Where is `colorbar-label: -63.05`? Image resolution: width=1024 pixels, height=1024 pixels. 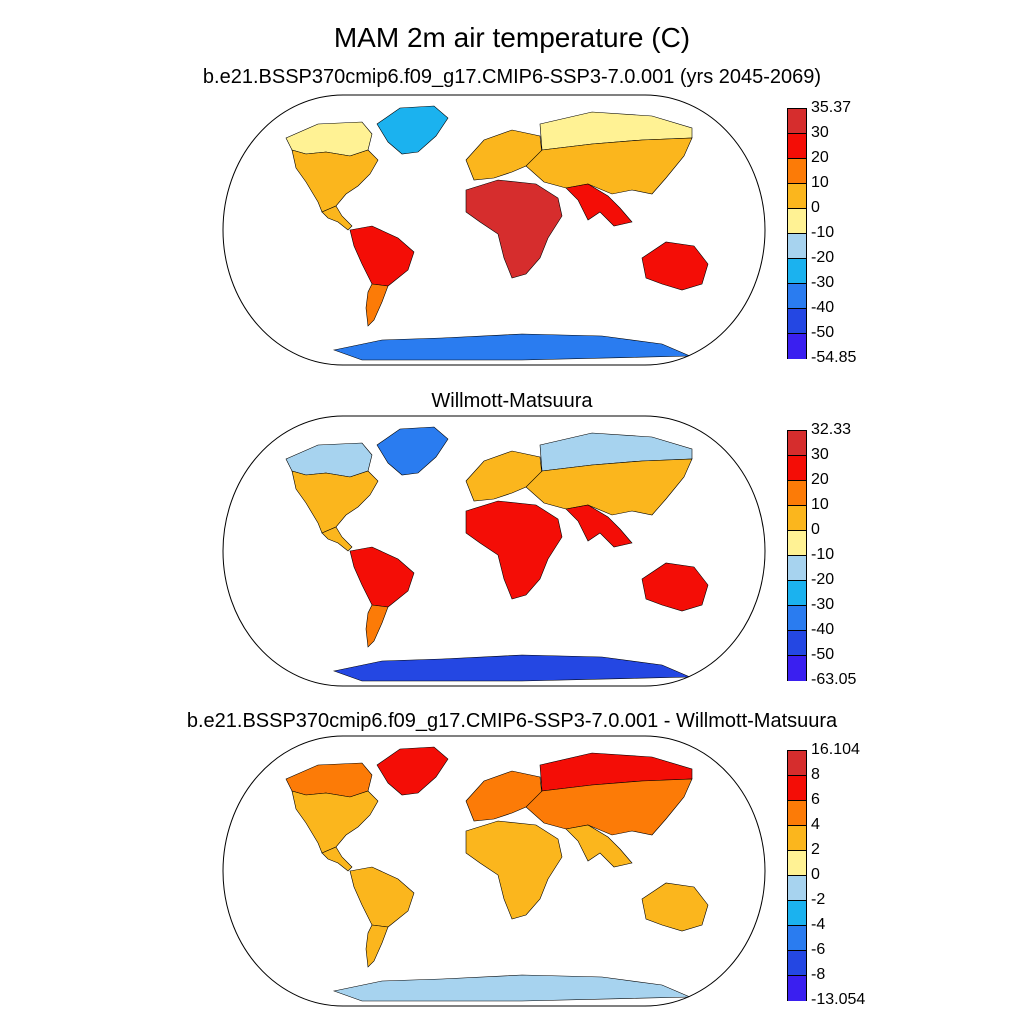 colorbar-label: -63.05 is located at coordinates (834, 679).